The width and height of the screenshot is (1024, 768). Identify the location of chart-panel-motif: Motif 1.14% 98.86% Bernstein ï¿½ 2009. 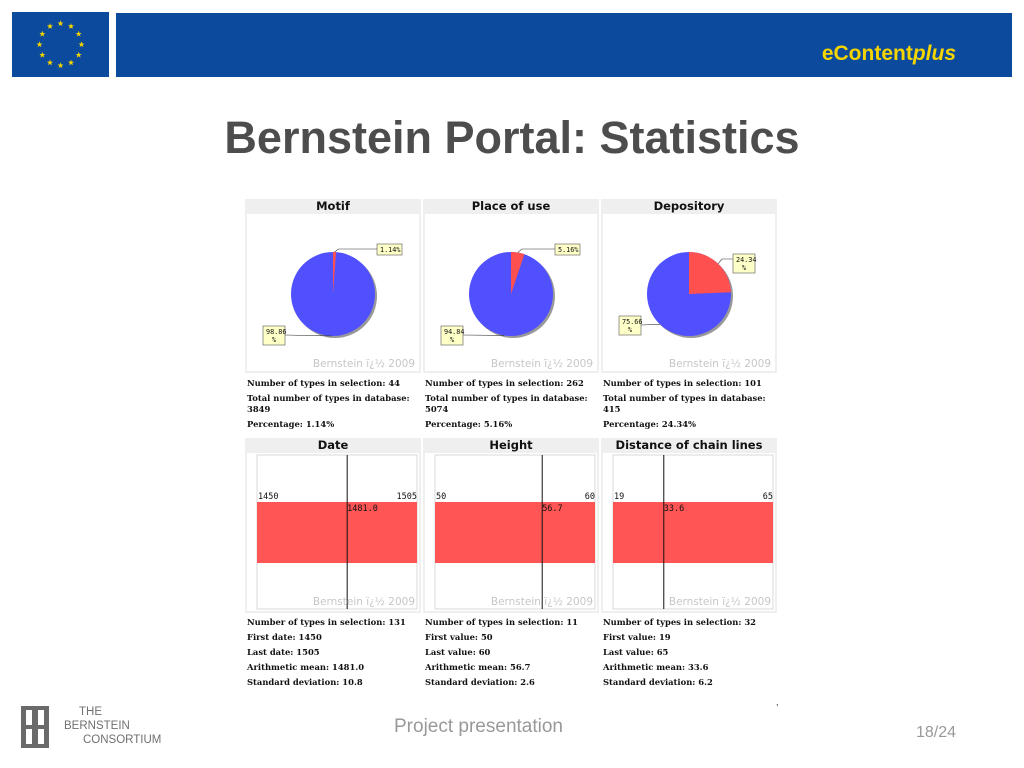
(333, 286).